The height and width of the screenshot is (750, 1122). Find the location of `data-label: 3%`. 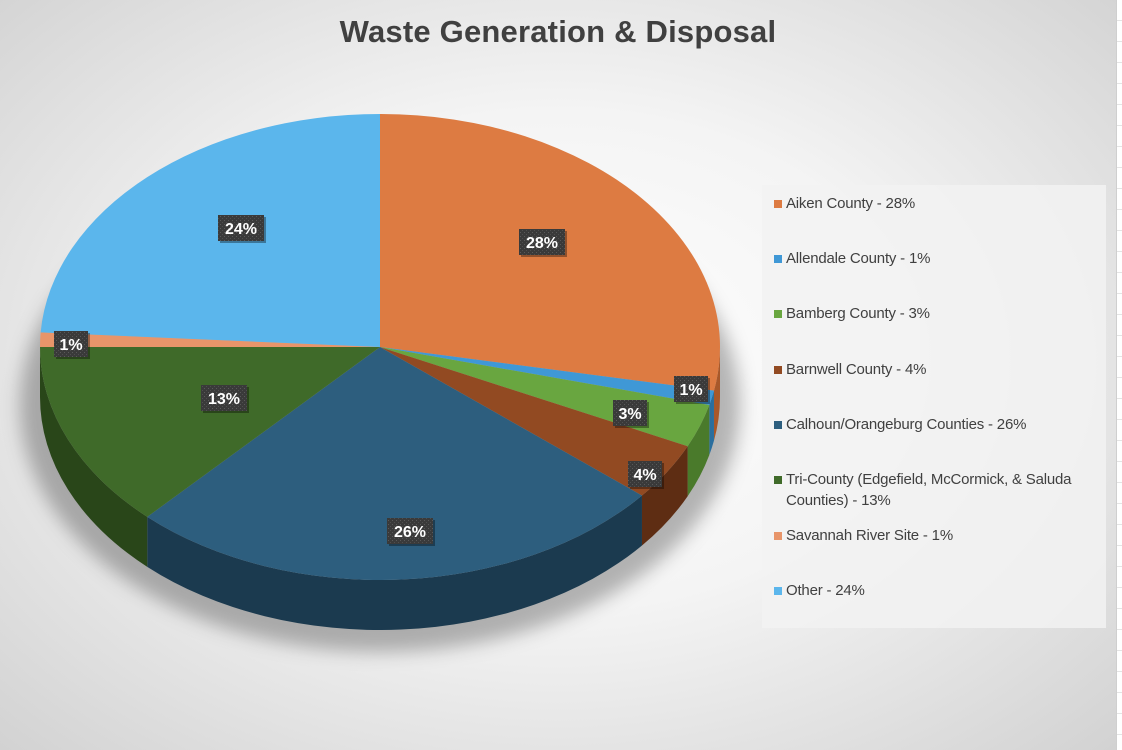

data-label: 3% is located at coordinates (631, 414).